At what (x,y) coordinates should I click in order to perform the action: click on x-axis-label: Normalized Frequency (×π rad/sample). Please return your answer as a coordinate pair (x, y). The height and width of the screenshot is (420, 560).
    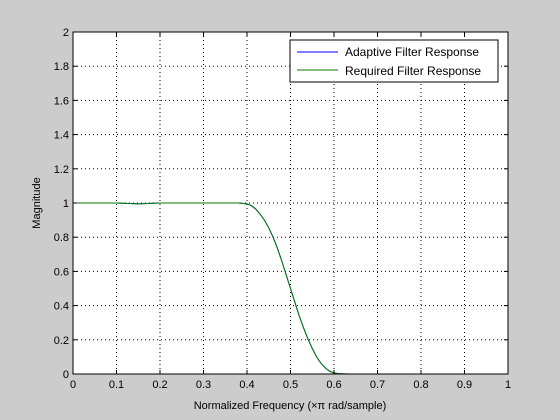
    Looking at the image, I should click on (290, 406).